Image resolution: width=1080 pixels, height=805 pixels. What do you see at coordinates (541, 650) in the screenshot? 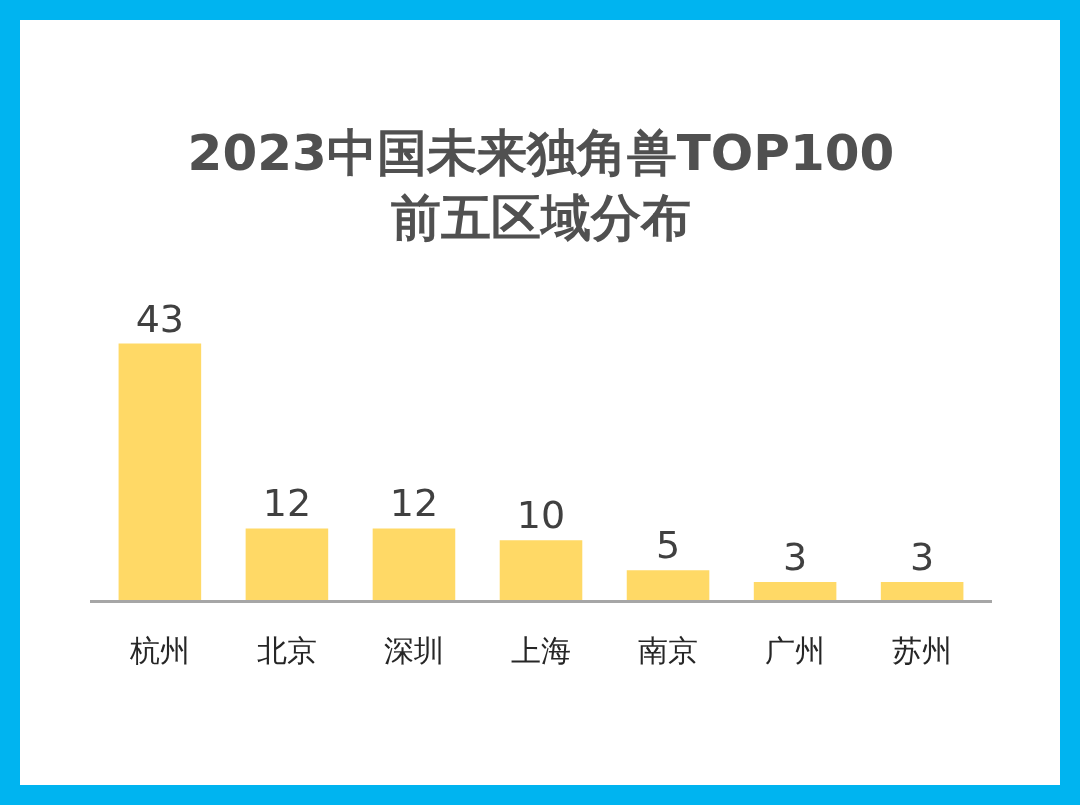
I see `x-tick-label: 上海` at bounding box center [541, 650].